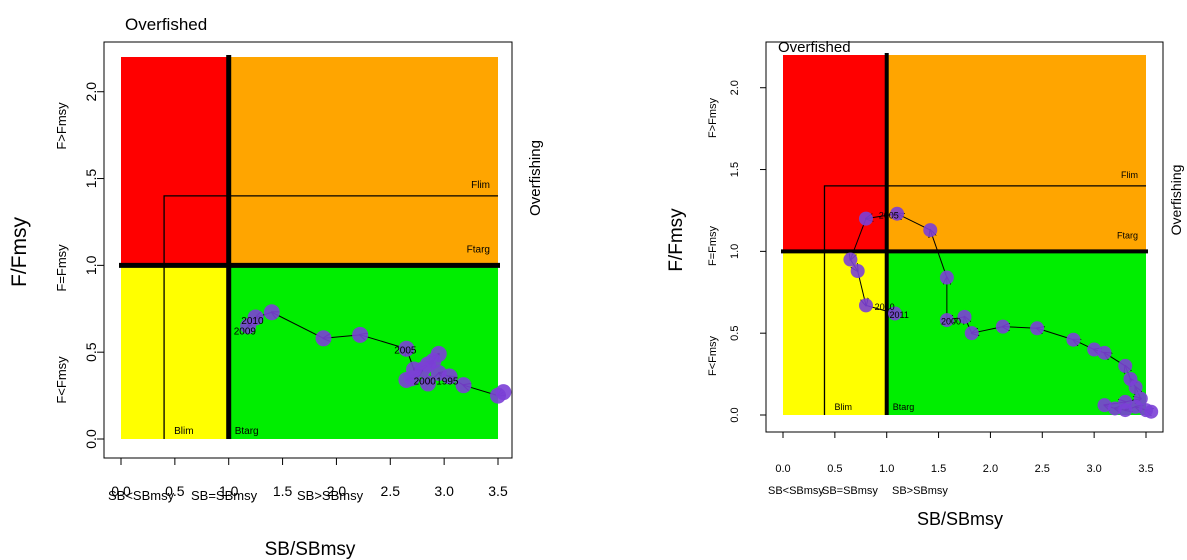  Describe the element at coordinates (1176, 200) in the screenshot. I see `right-right-label: Overfishing` at that location.